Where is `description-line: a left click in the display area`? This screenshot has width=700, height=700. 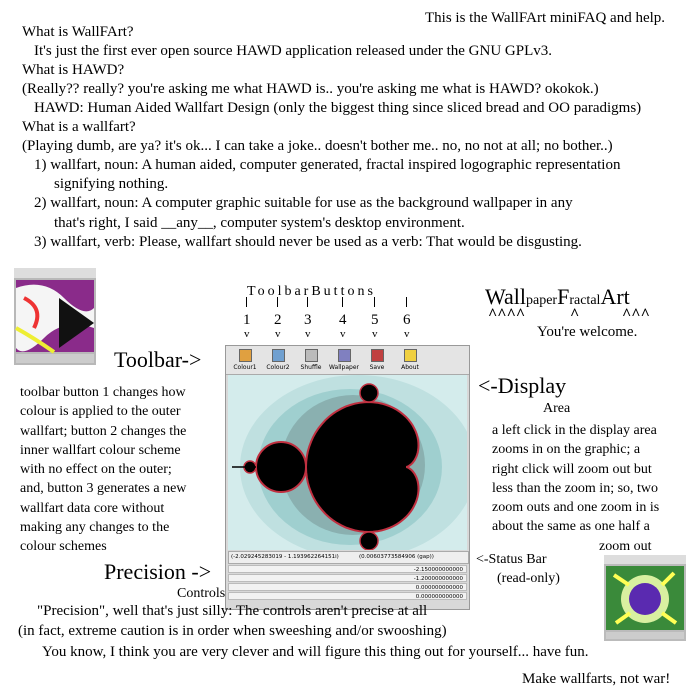 description-line: a left click in the display area is located at coordinates (574, 430).